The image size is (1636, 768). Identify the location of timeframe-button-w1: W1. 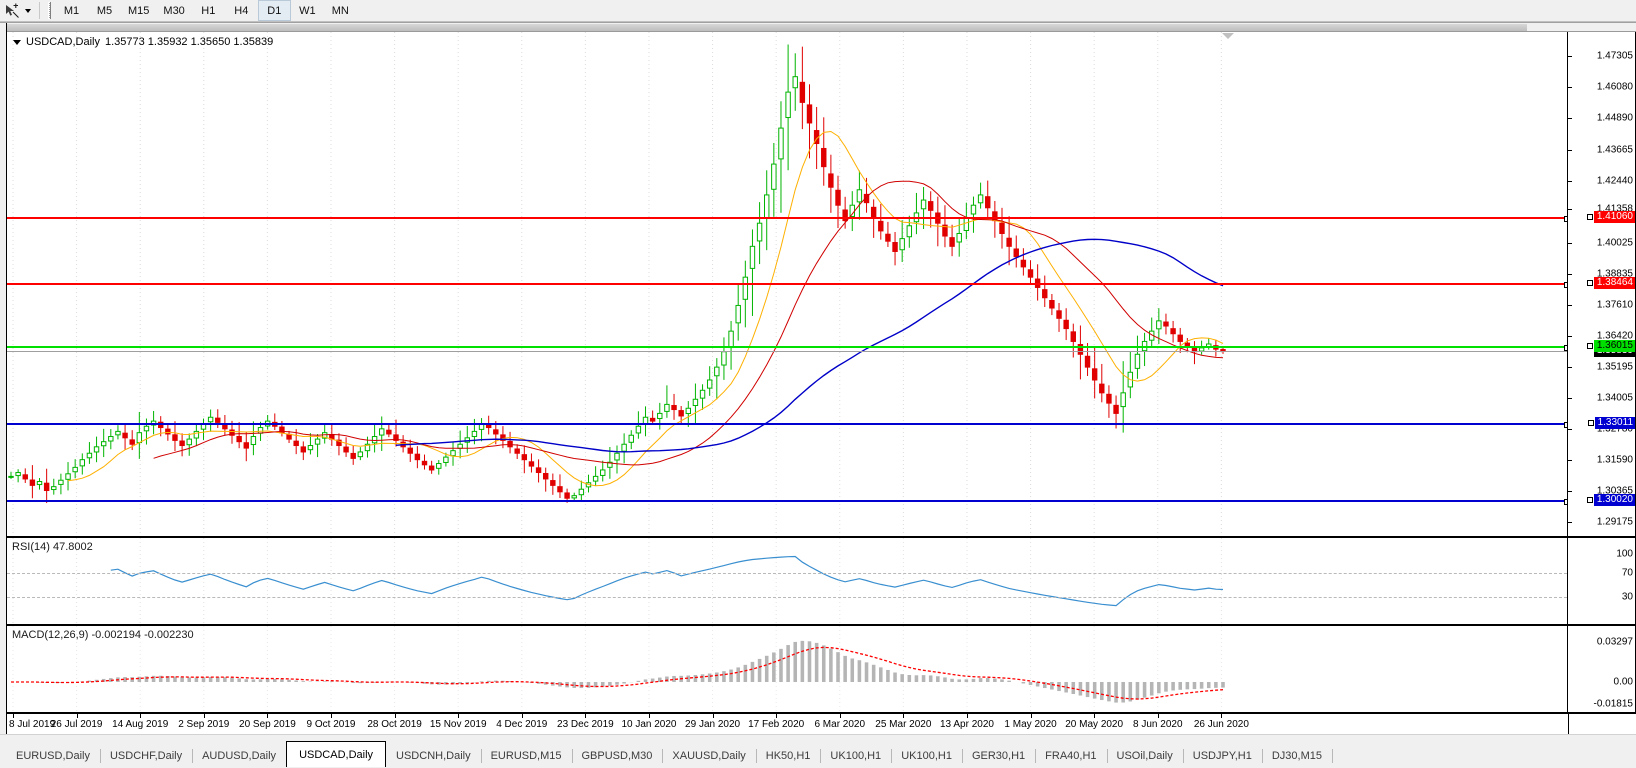
(307, 10).